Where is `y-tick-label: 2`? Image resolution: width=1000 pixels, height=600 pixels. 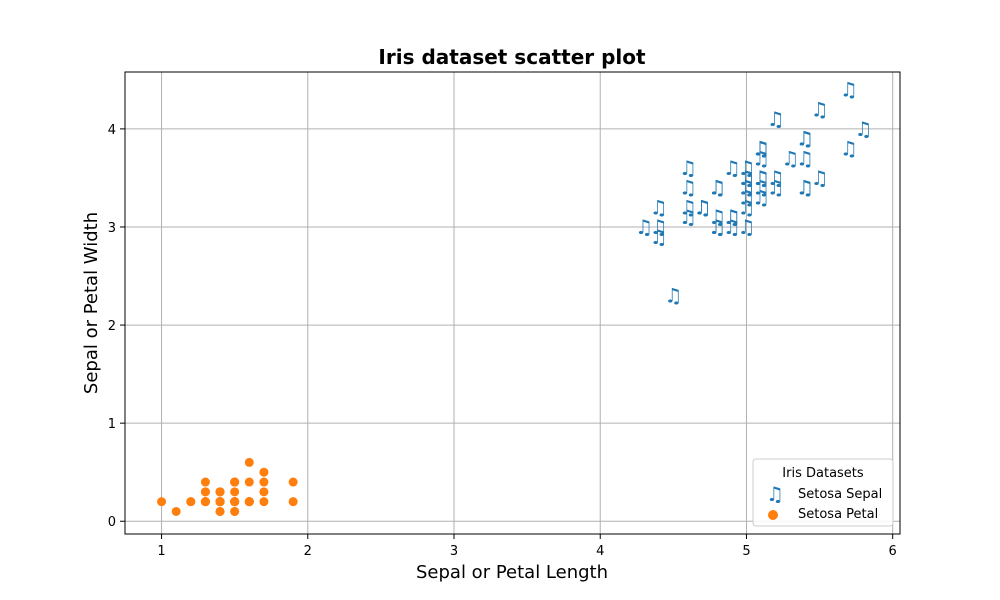 y-tick-label: 2 is located at coordinates (112, 326).